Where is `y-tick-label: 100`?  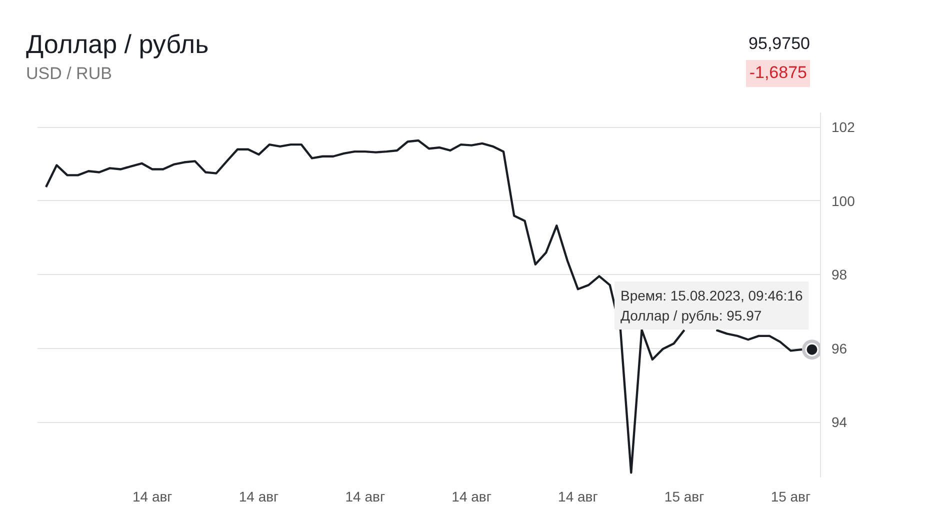
y-tick-label: 100 is located at coordinates (844, 200).